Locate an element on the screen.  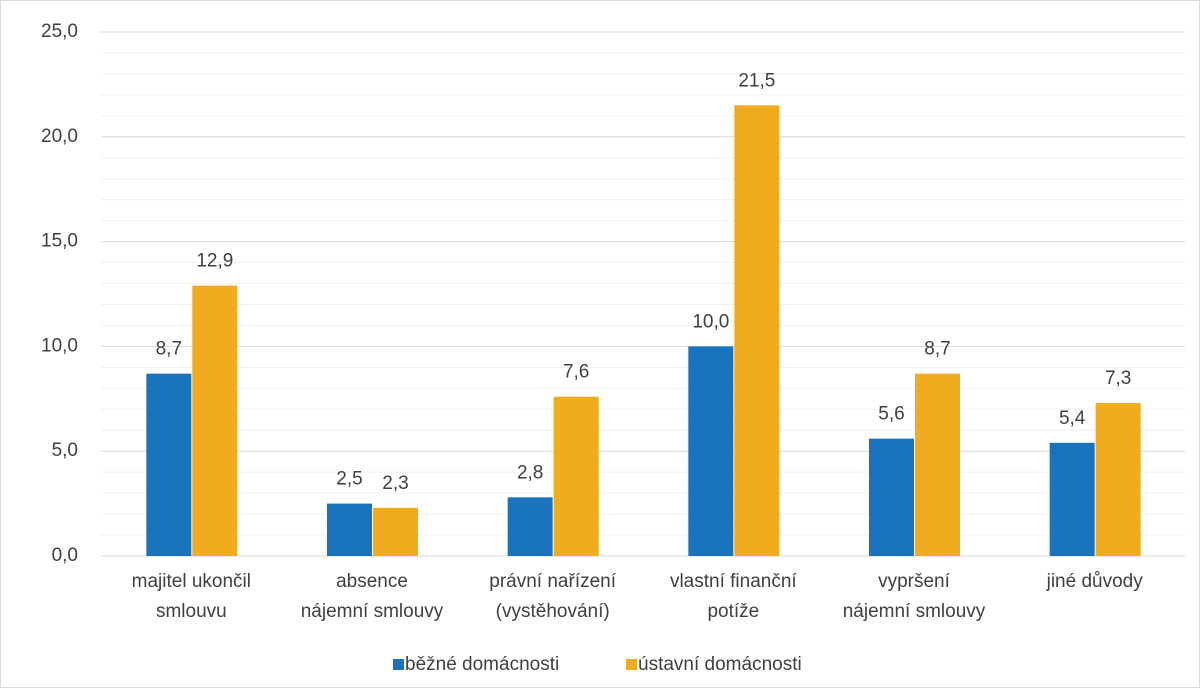
y-tick-label: 0,0 is located at coordinates (65, 555).